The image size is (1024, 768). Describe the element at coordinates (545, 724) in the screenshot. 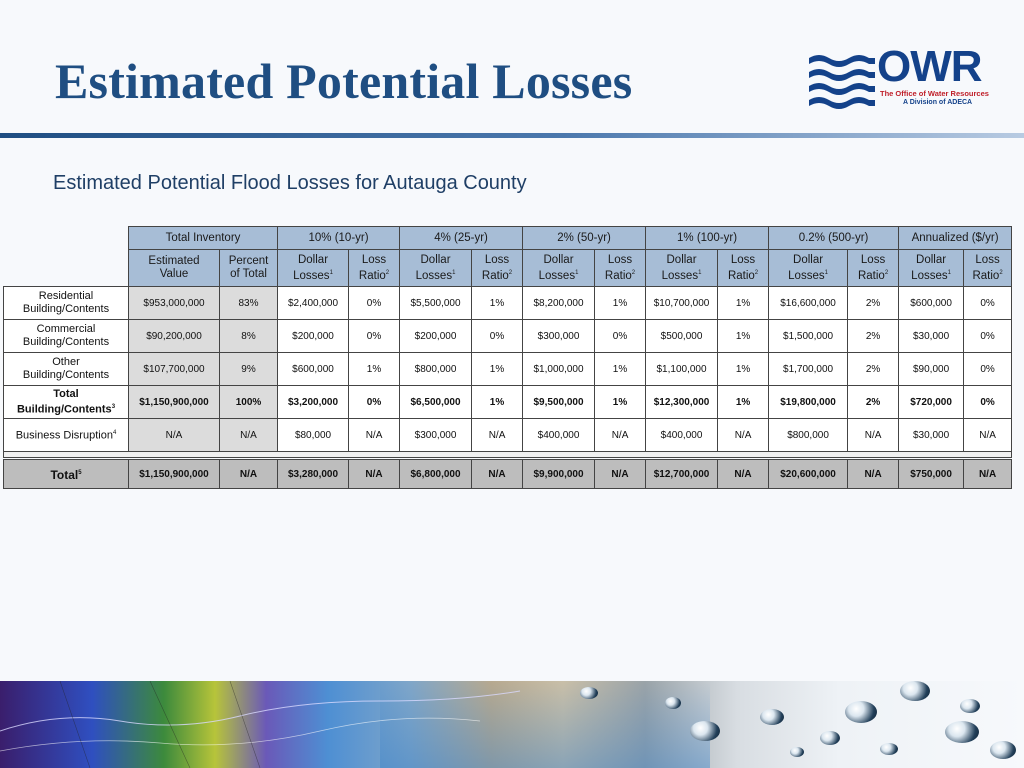

I see `flood-map-overlay` at that location.